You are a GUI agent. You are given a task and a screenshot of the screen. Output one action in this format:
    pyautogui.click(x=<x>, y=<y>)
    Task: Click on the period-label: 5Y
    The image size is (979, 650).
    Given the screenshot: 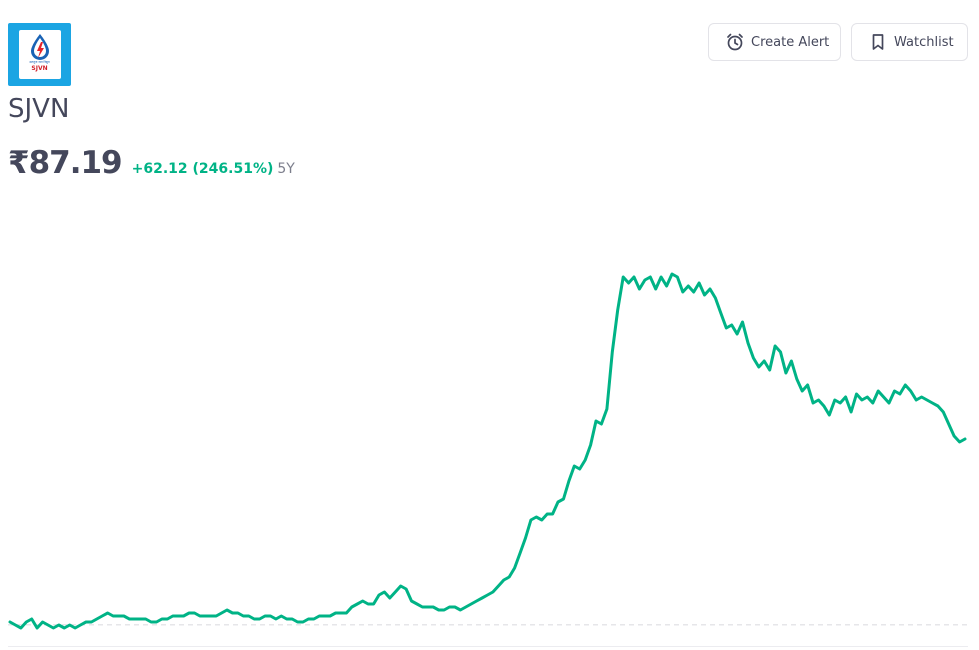 What is the action you would take?
    pyautogui.click(x=286, y=169)
    